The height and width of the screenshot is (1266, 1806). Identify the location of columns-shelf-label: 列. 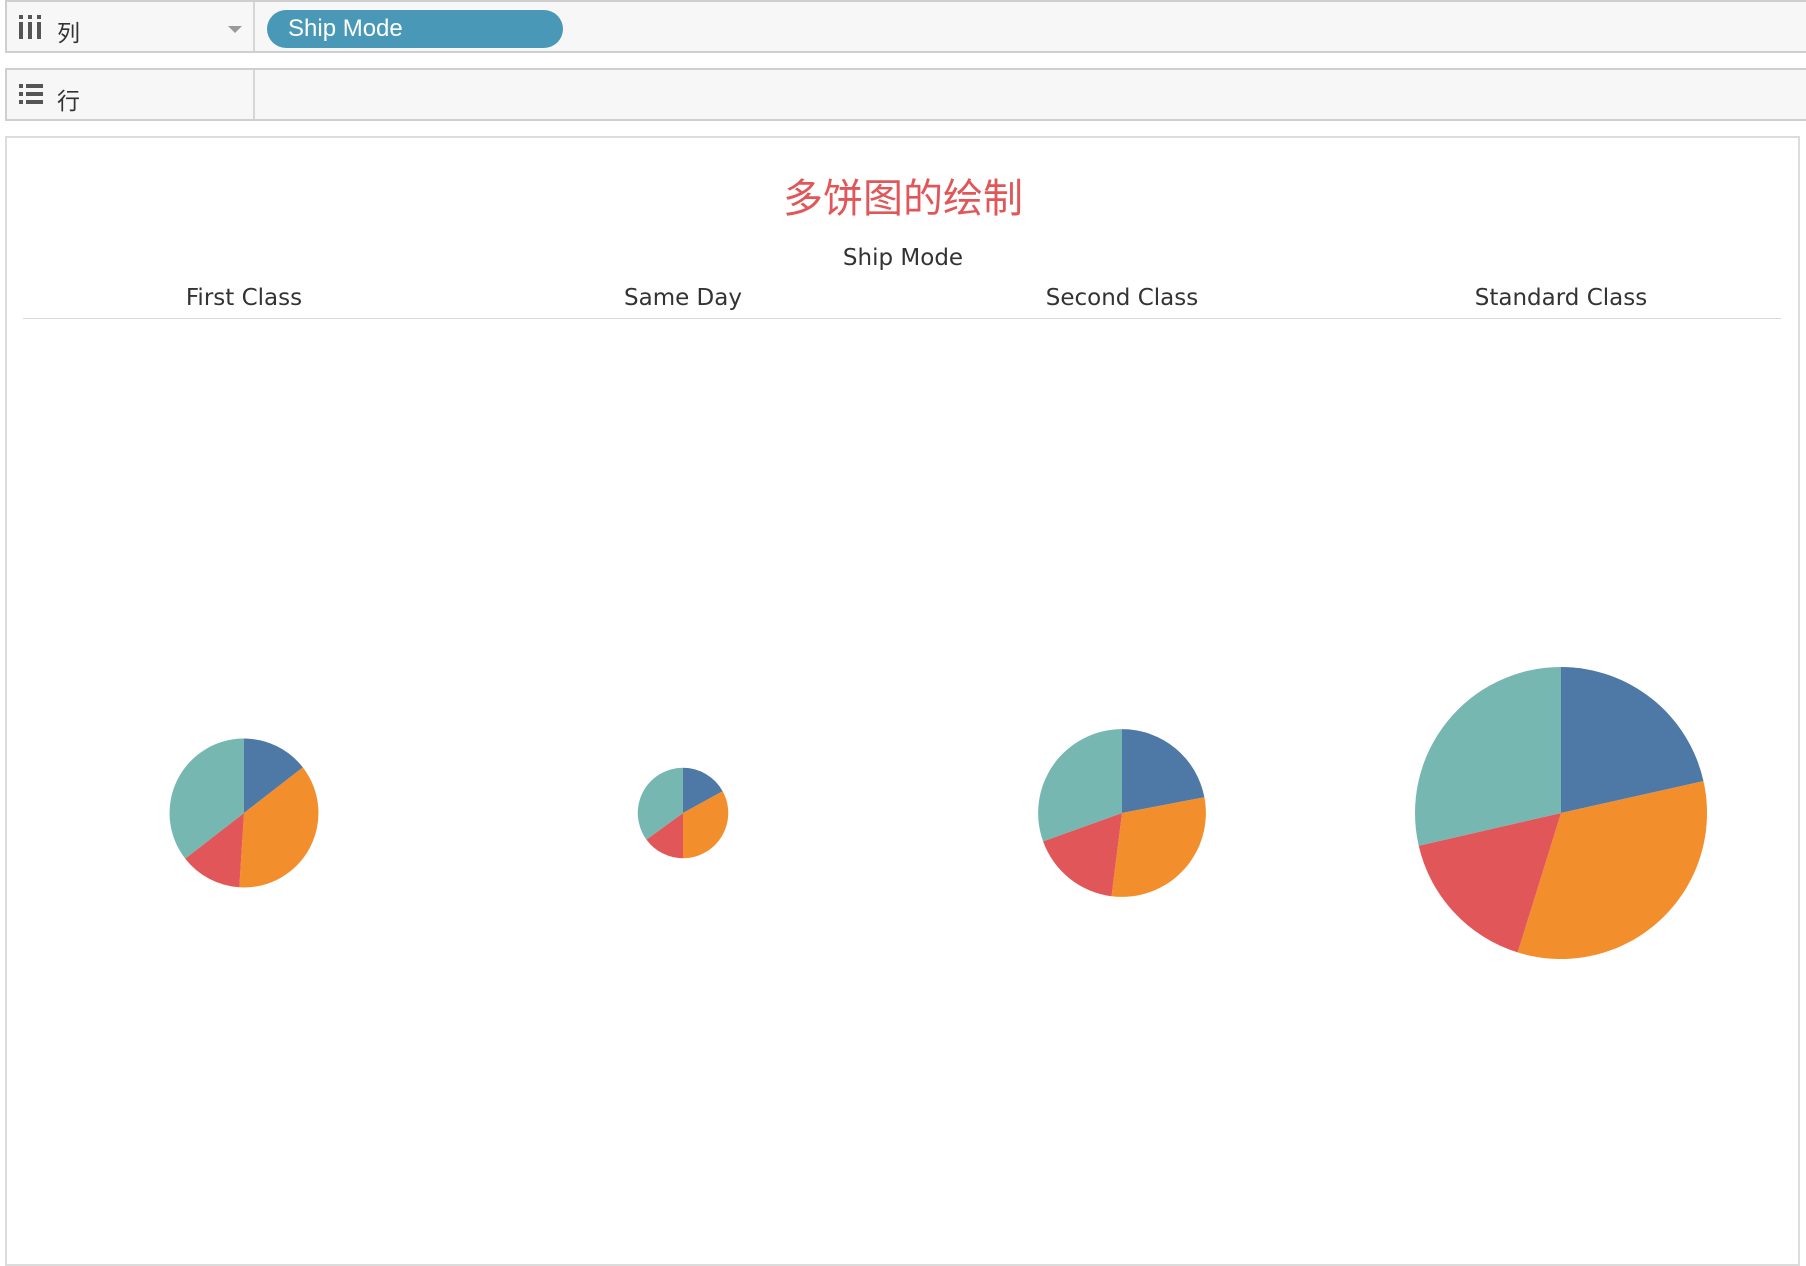
(131, 26).